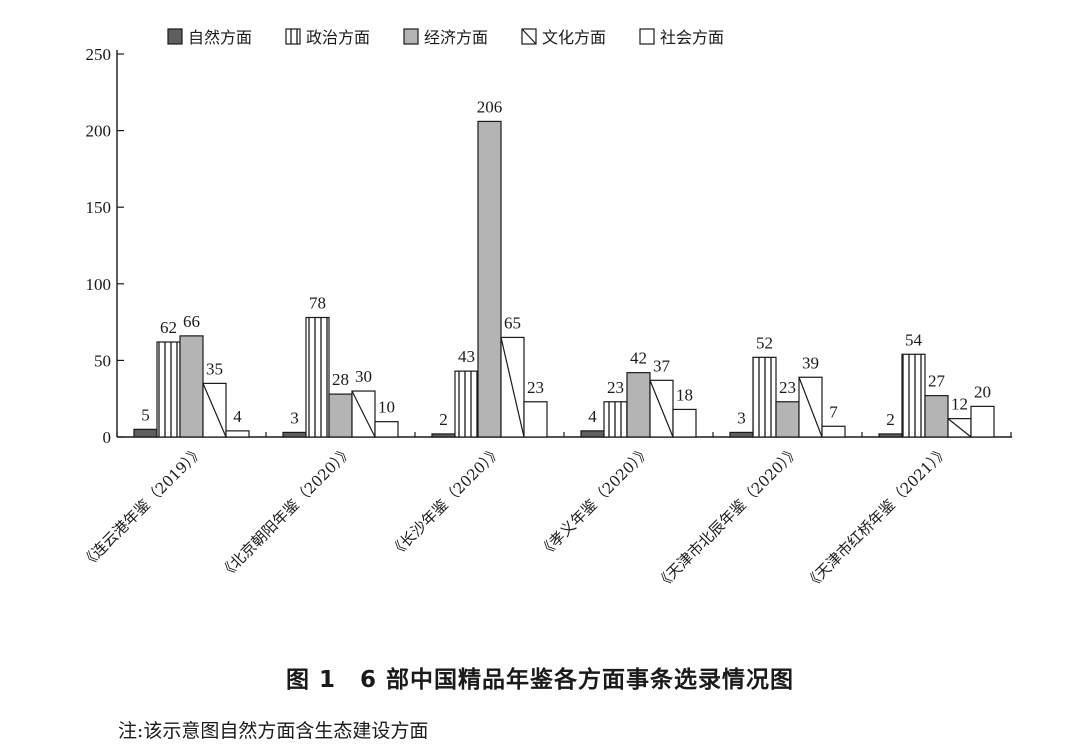  Describe the element at coordinates (142, 507) in the screenshot. I see `category-label: 《连云港年鉴（2019）》` at that location.